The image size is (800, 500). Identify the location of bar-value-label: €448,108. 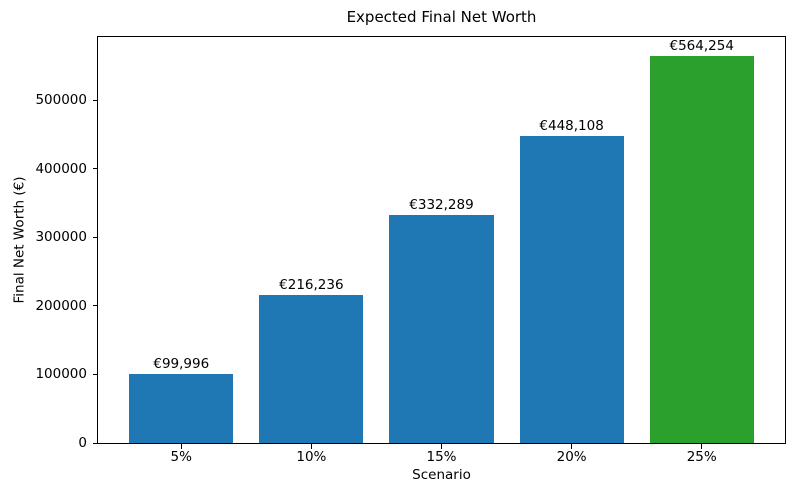
(571, 125).